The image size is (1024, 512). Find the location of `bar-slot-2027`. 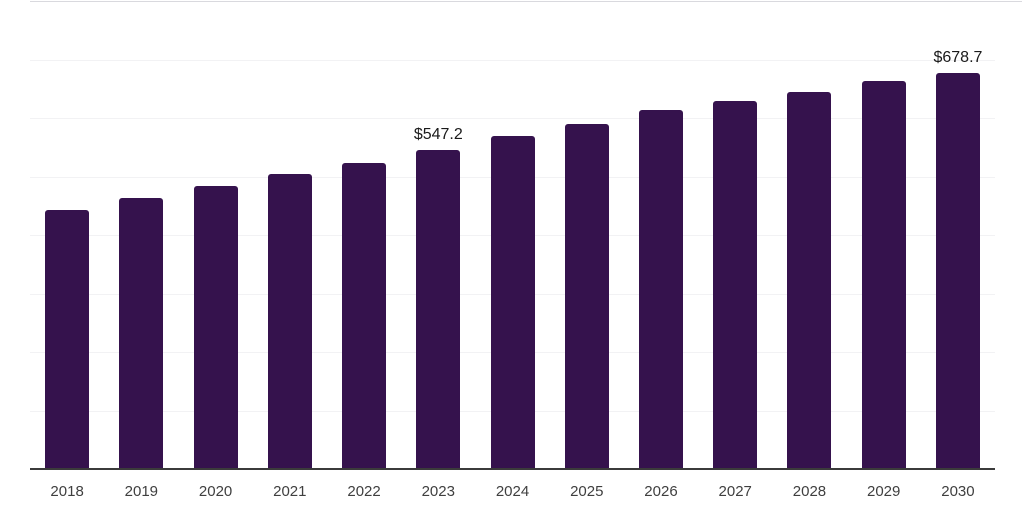

bar-slot-2027 is located at coordinates (735, 235).